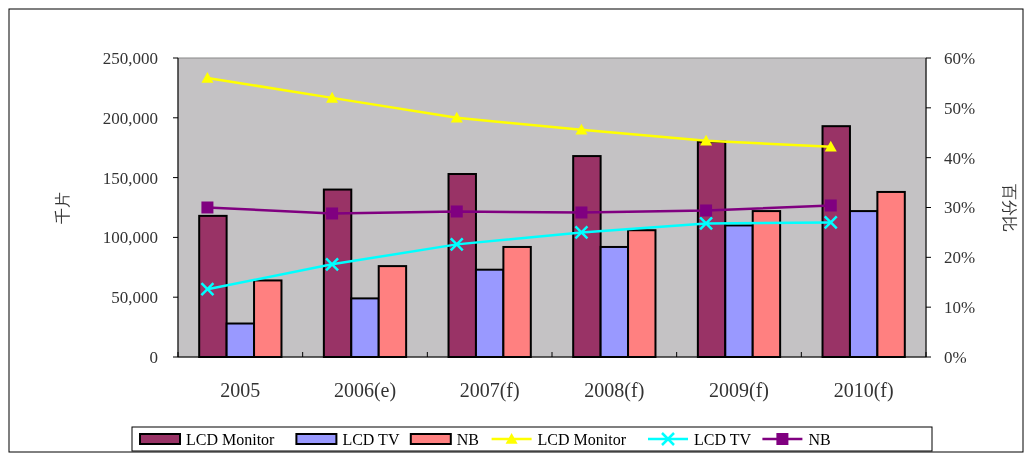  I want to click on y-tick-label: 50,000, so click(134, 298).